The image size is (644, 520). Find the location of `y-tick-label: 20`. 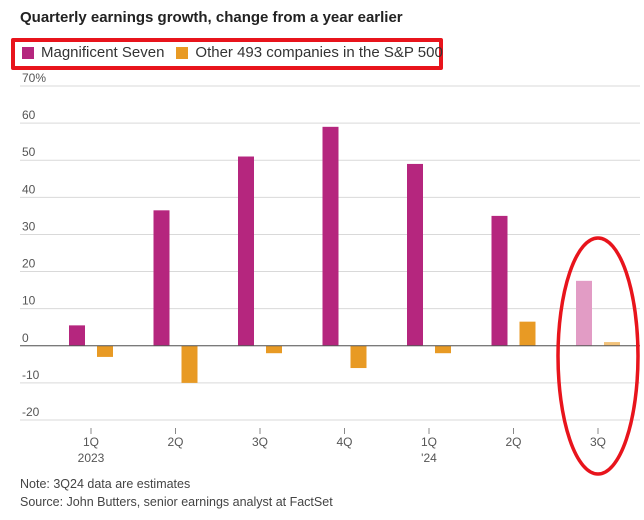

y-tick-label: 20 is located at coordinates (29, 264).